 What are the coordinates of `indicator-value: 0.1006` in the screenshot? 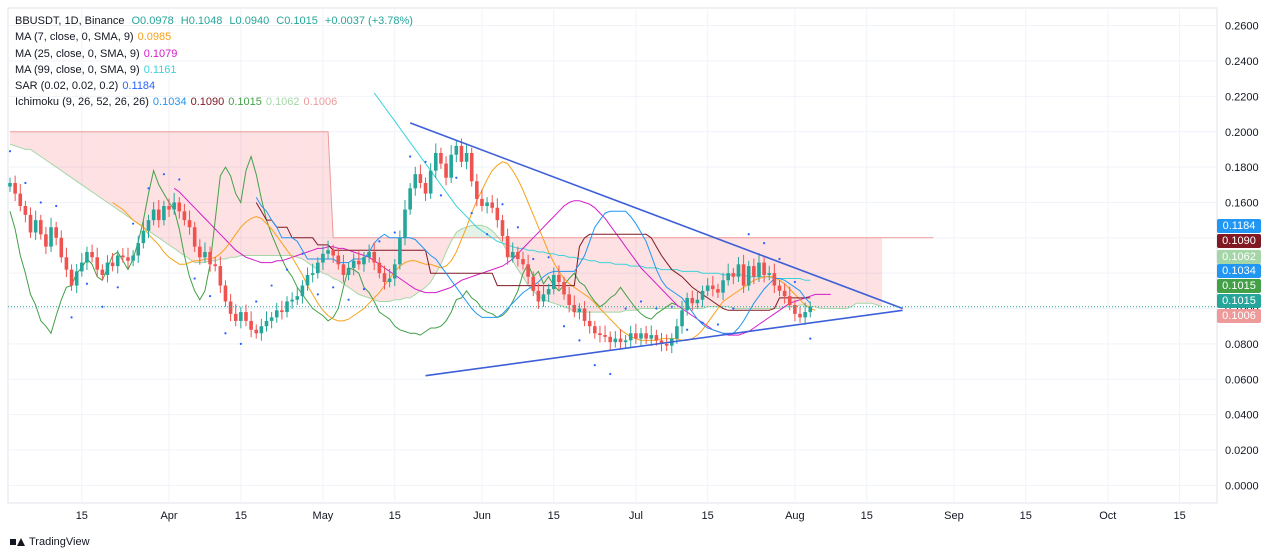 It's located at (320, 102).